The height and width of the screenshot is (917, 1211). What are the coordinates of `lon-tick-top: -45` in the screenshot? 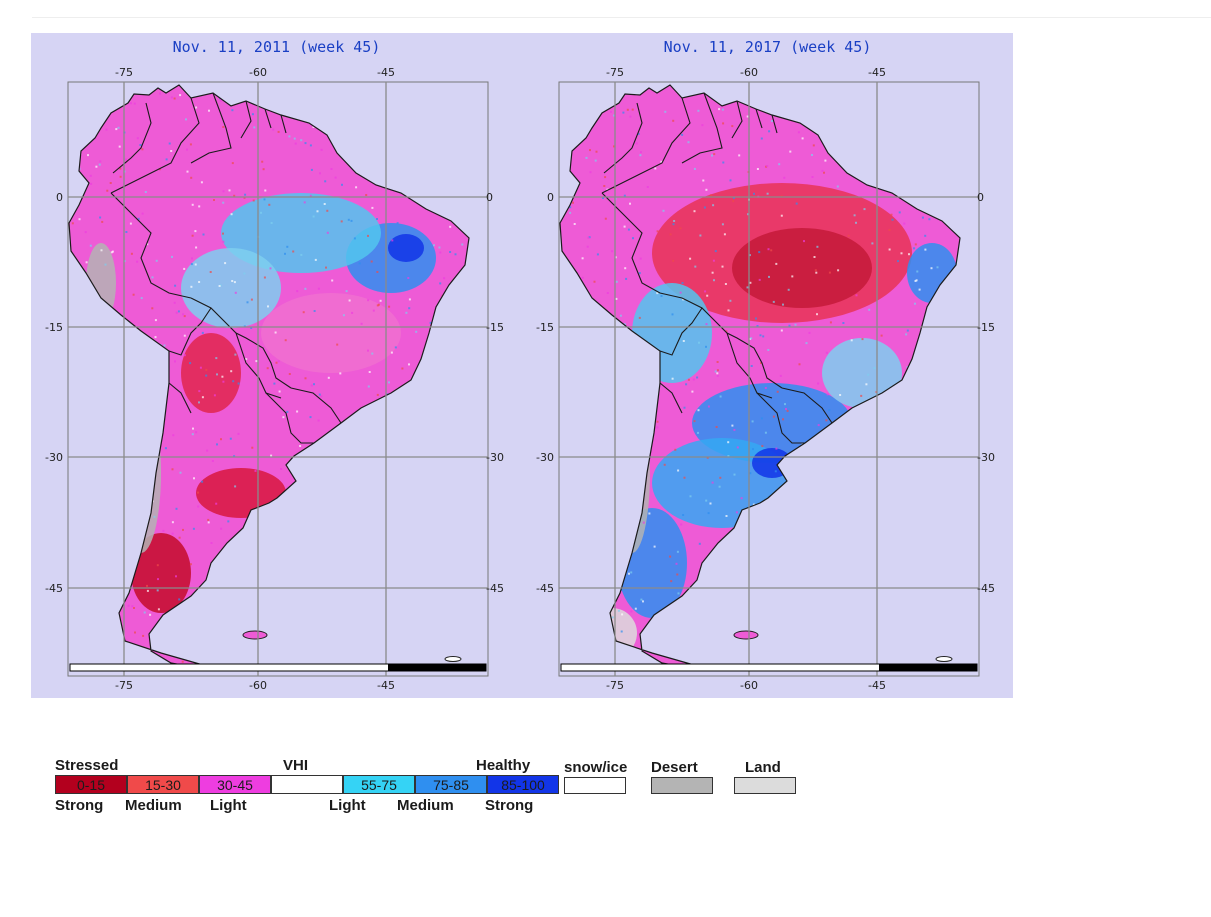 It's located at (386, 72).